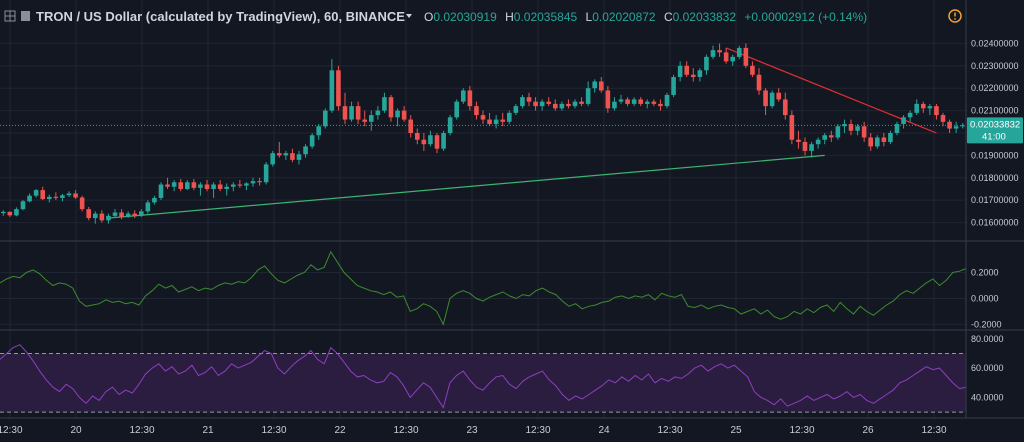 Image resolution: width=1024 pixels, height=442 pixels. I want to click on rsi-band-fill, so click(483, 383).